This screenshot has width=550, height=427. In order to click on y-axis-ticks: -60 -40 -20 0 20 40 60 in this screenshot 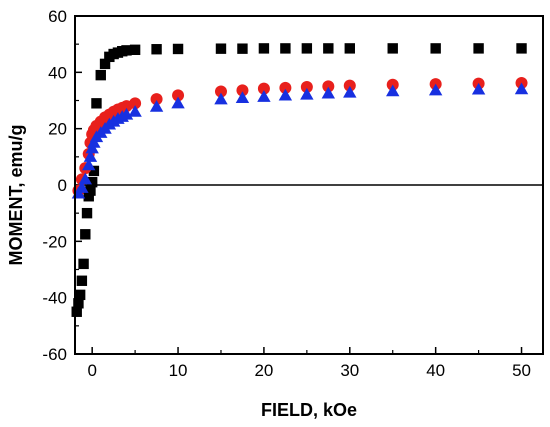, I will do `click(62, 185)`.